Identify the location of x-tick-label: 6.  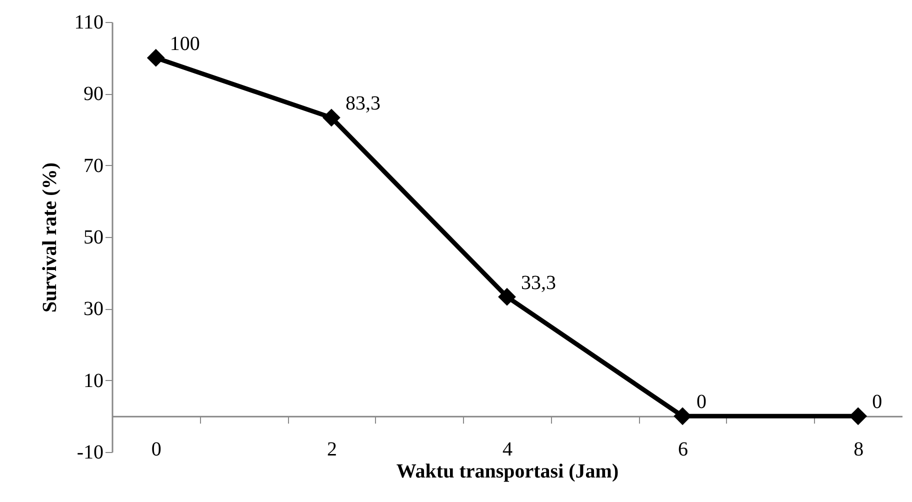
(683, 449).